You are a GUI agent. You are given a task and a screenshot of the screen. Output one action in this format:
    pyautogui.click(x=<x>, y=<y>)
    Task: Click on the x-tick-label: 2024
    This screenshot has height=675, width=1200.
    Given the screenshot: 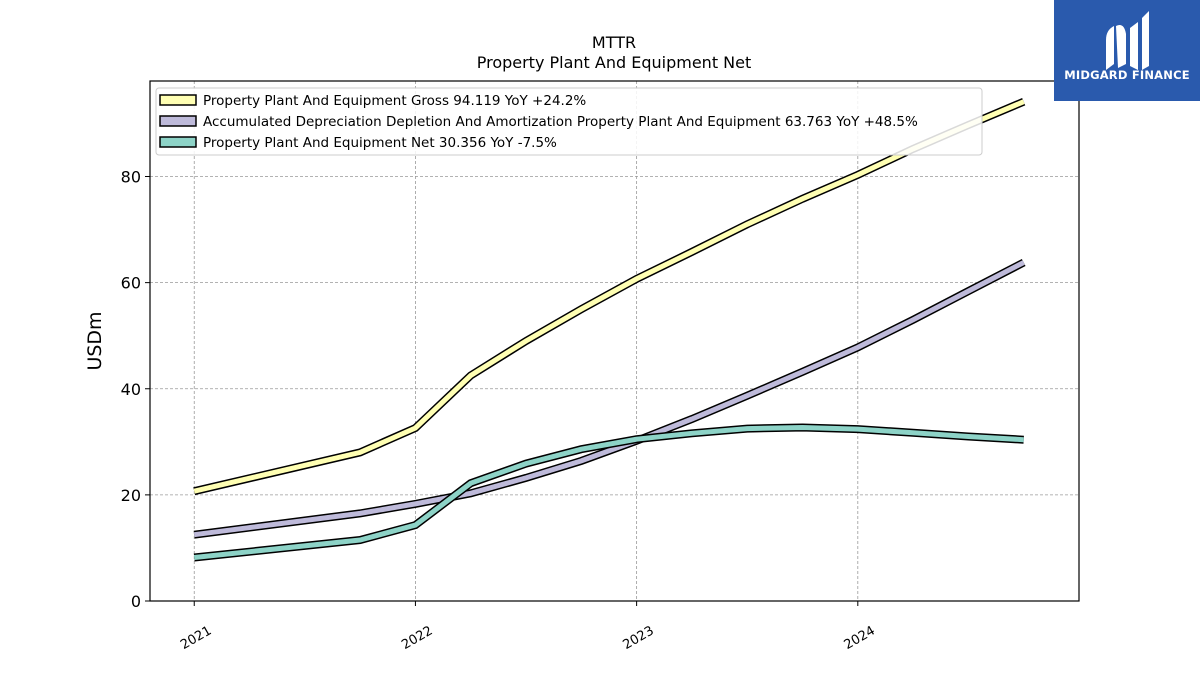 What is the action you would take?
    pyautogui.click(x=860, y=638)
    